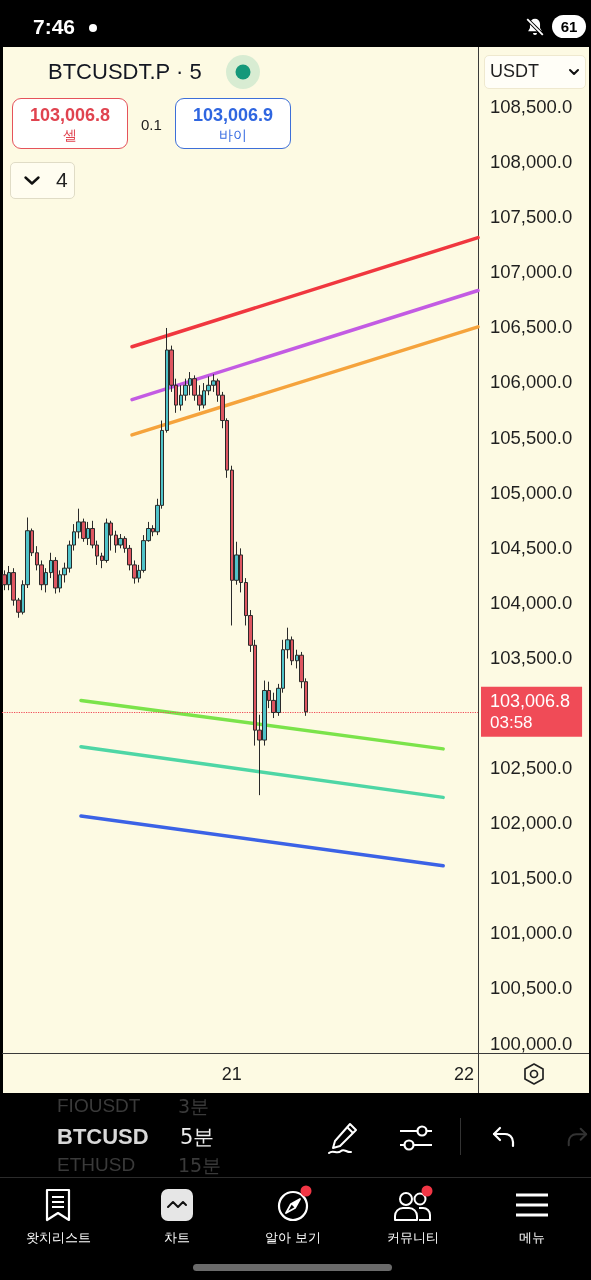  What do you see at coordinates (197, 1137) in the screenshot?
I see `text: 5분` at bounding box center [197, 1137].